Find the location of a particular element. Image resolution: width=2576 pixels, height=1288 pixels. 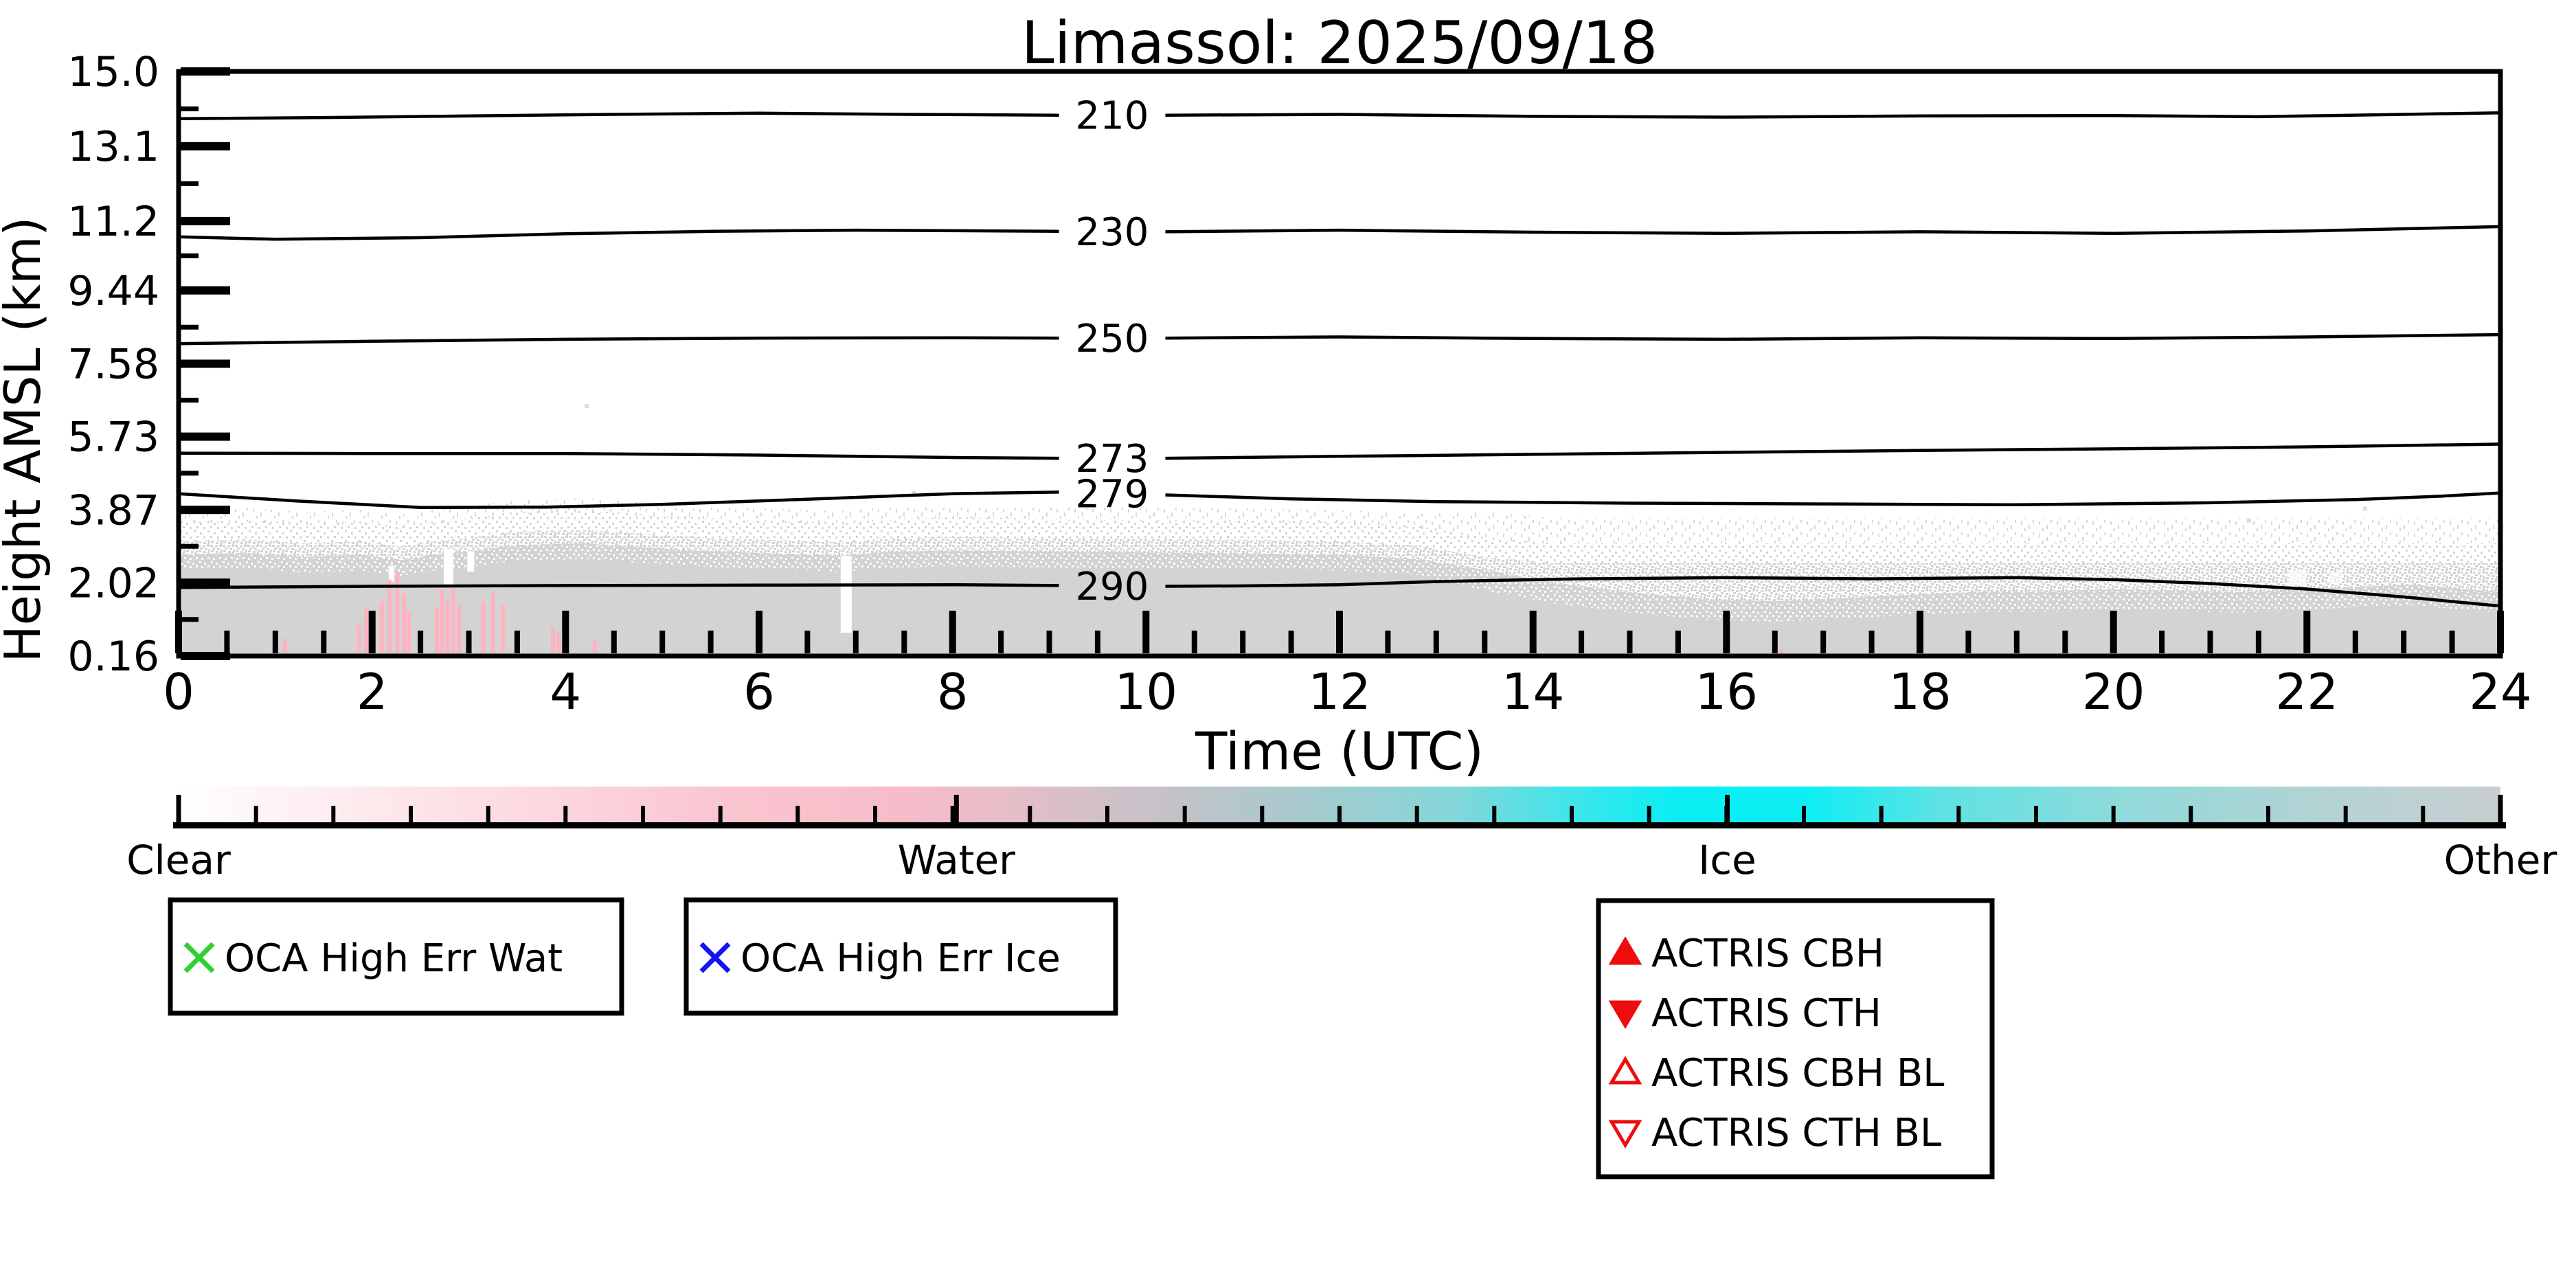

x-tick-label: 20 is located at coordinates (2113, 692).